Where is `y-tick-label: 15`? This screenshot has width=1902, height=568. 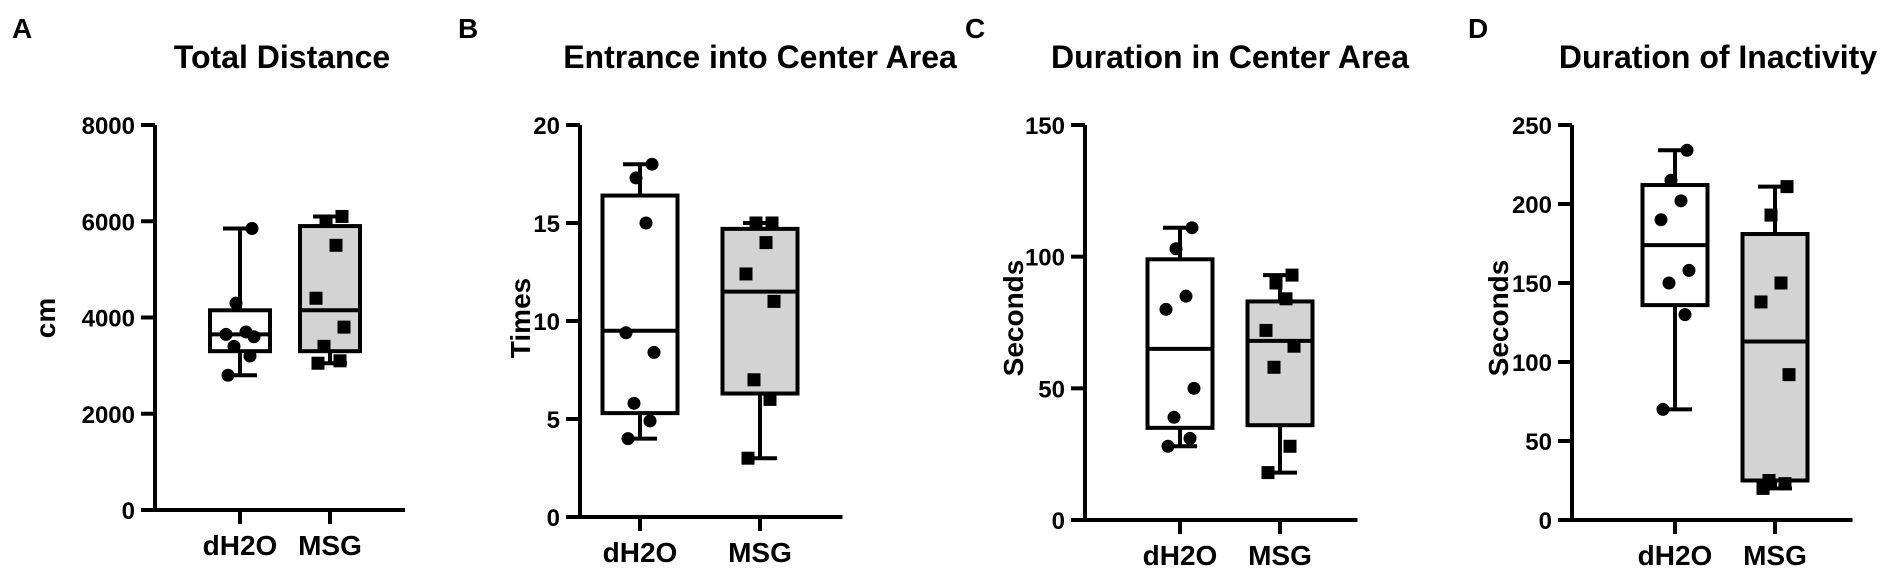 y-tick-label: 15 is located at coordinates (546, 224).